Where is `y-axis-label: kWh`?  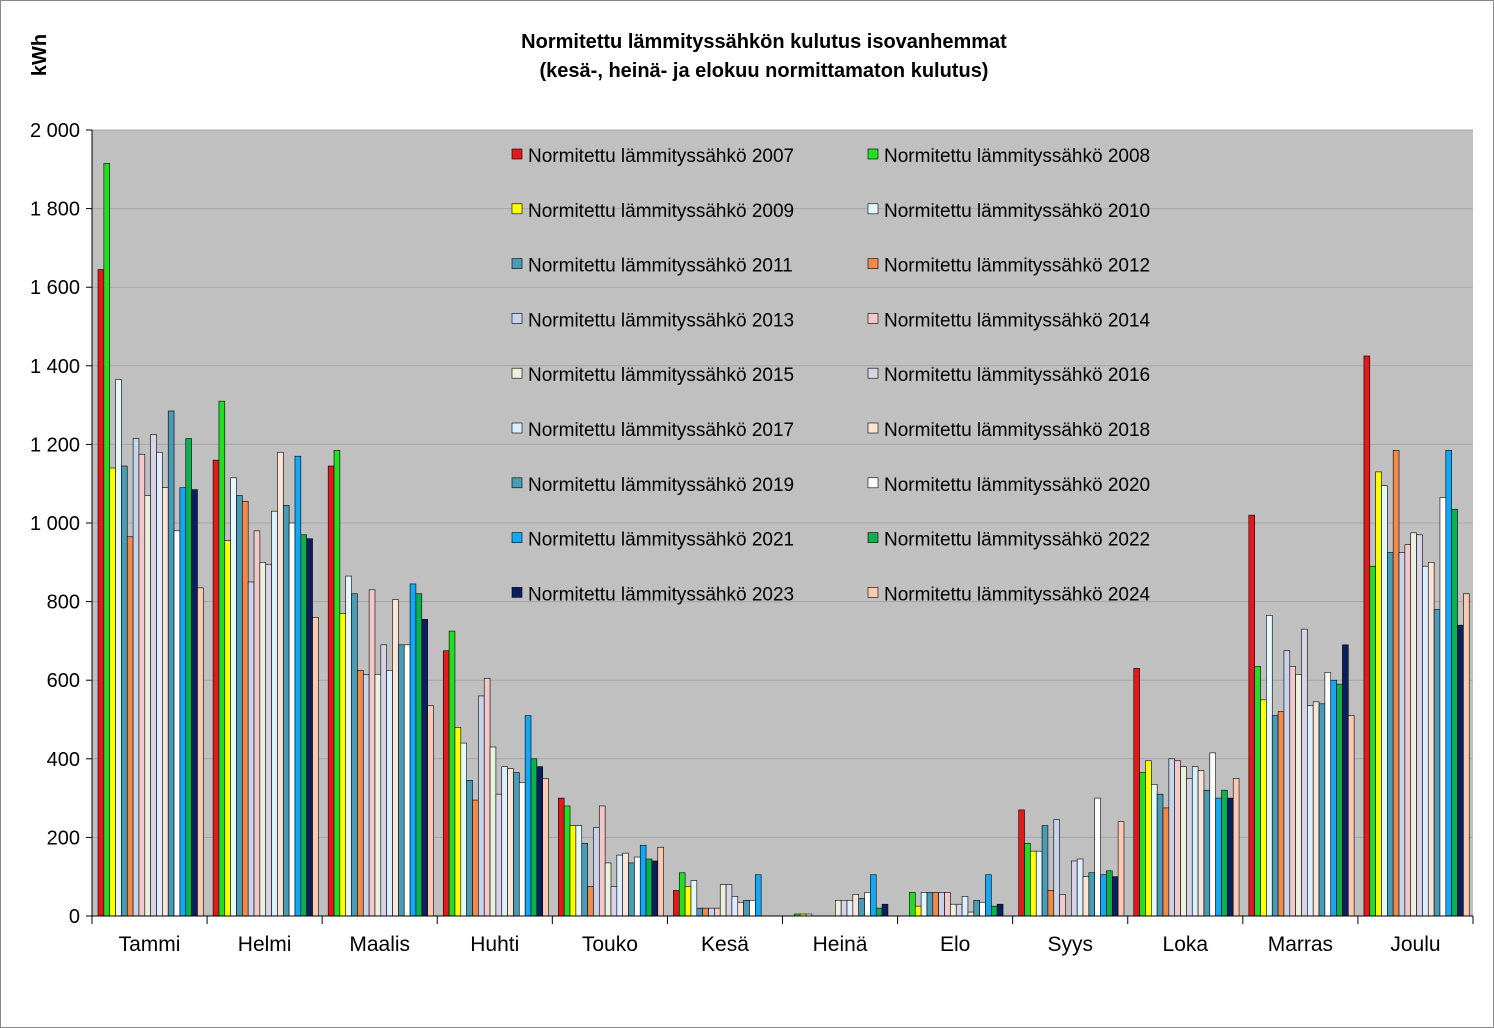
y-axis-label: kWh is located at coordinates (40, 55).